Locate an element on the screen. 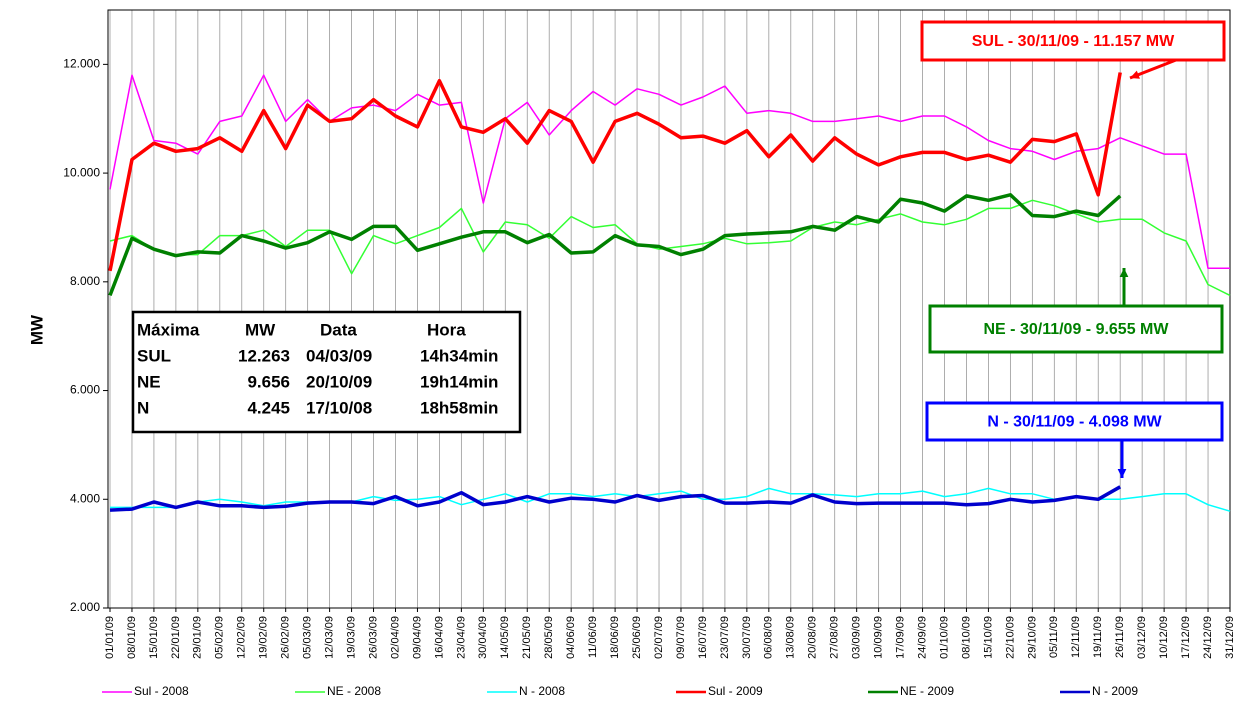 The image size is (1244, 706). x-tick-label: 16/04/09 is located at coordinates (439, 637).